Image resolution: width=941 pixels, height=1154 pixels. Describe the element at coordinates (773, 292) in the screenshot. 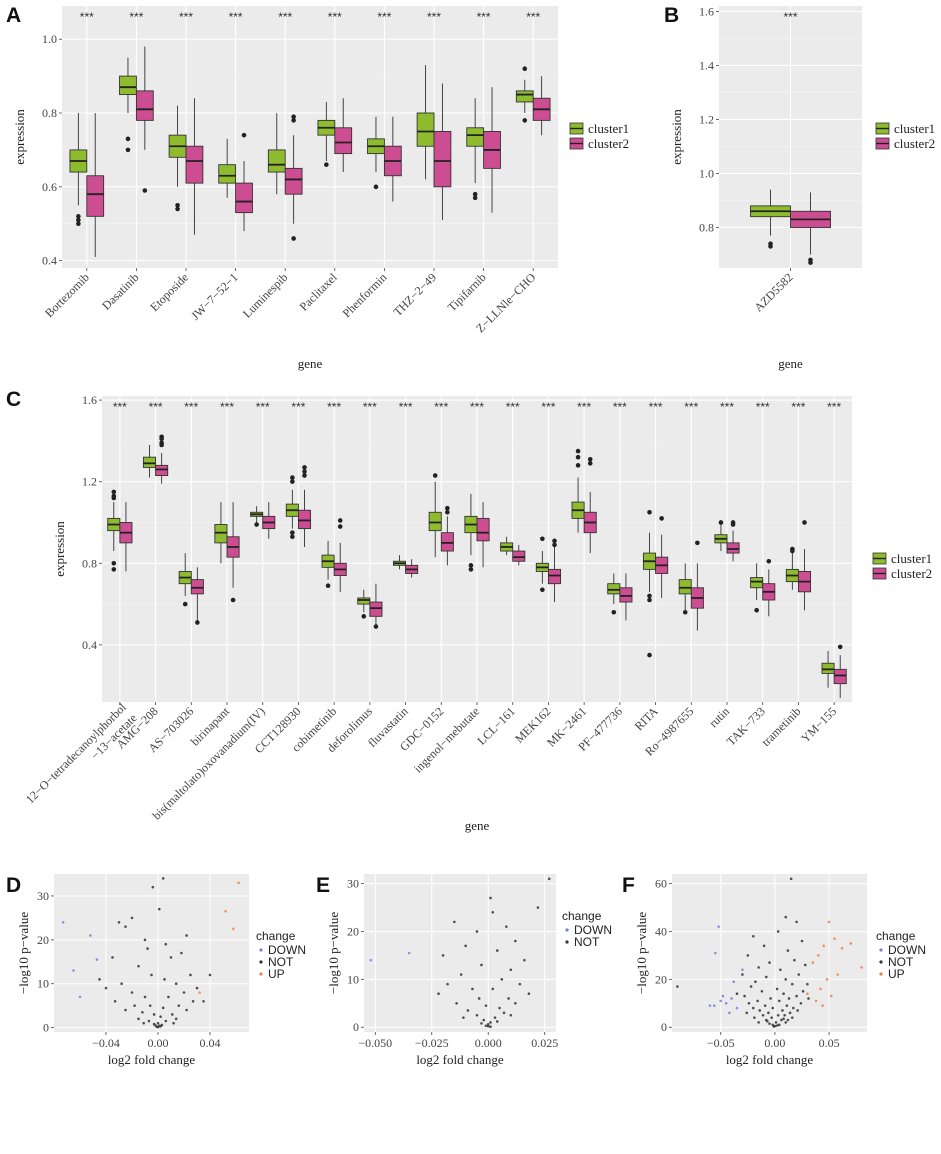

I see `x-tick-label-line: AZD5582` at that location.